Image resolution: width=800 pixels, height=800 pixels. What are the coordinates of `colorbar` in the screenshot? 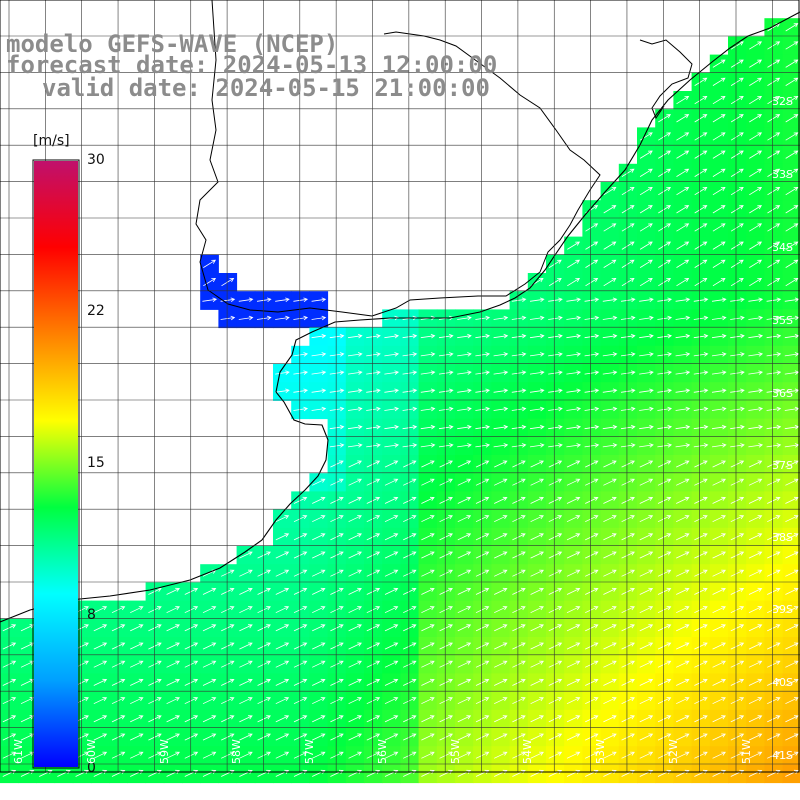 It's located at (56, 464).